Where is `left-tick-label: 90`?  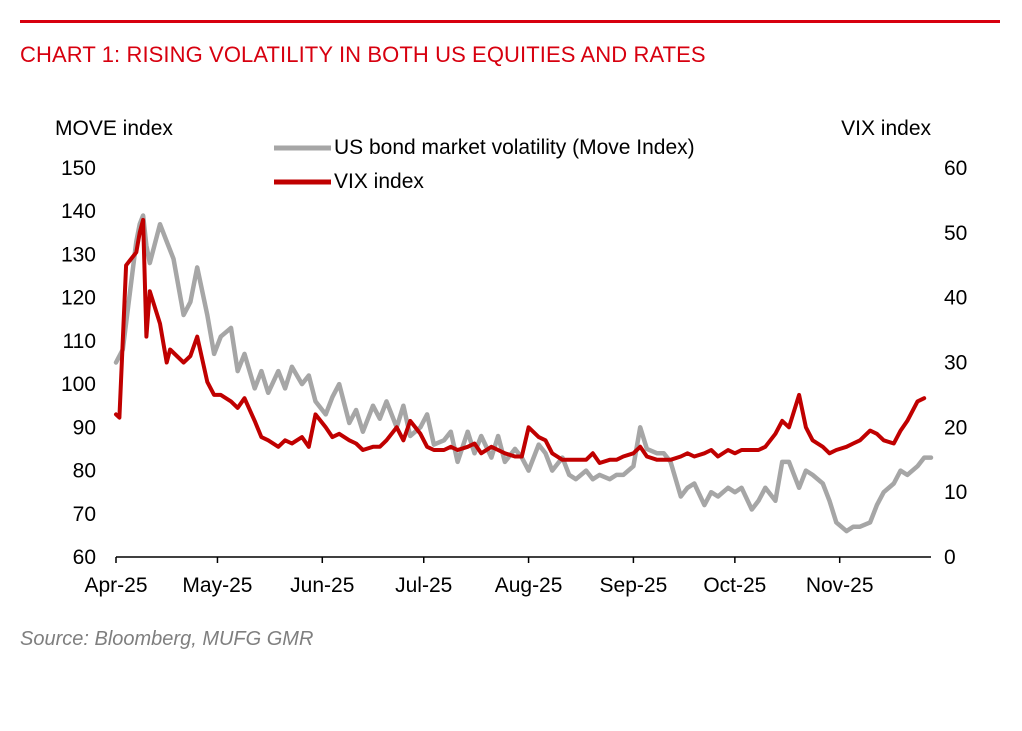
left-tick-label: 90 is located at coordinates (84, 427).